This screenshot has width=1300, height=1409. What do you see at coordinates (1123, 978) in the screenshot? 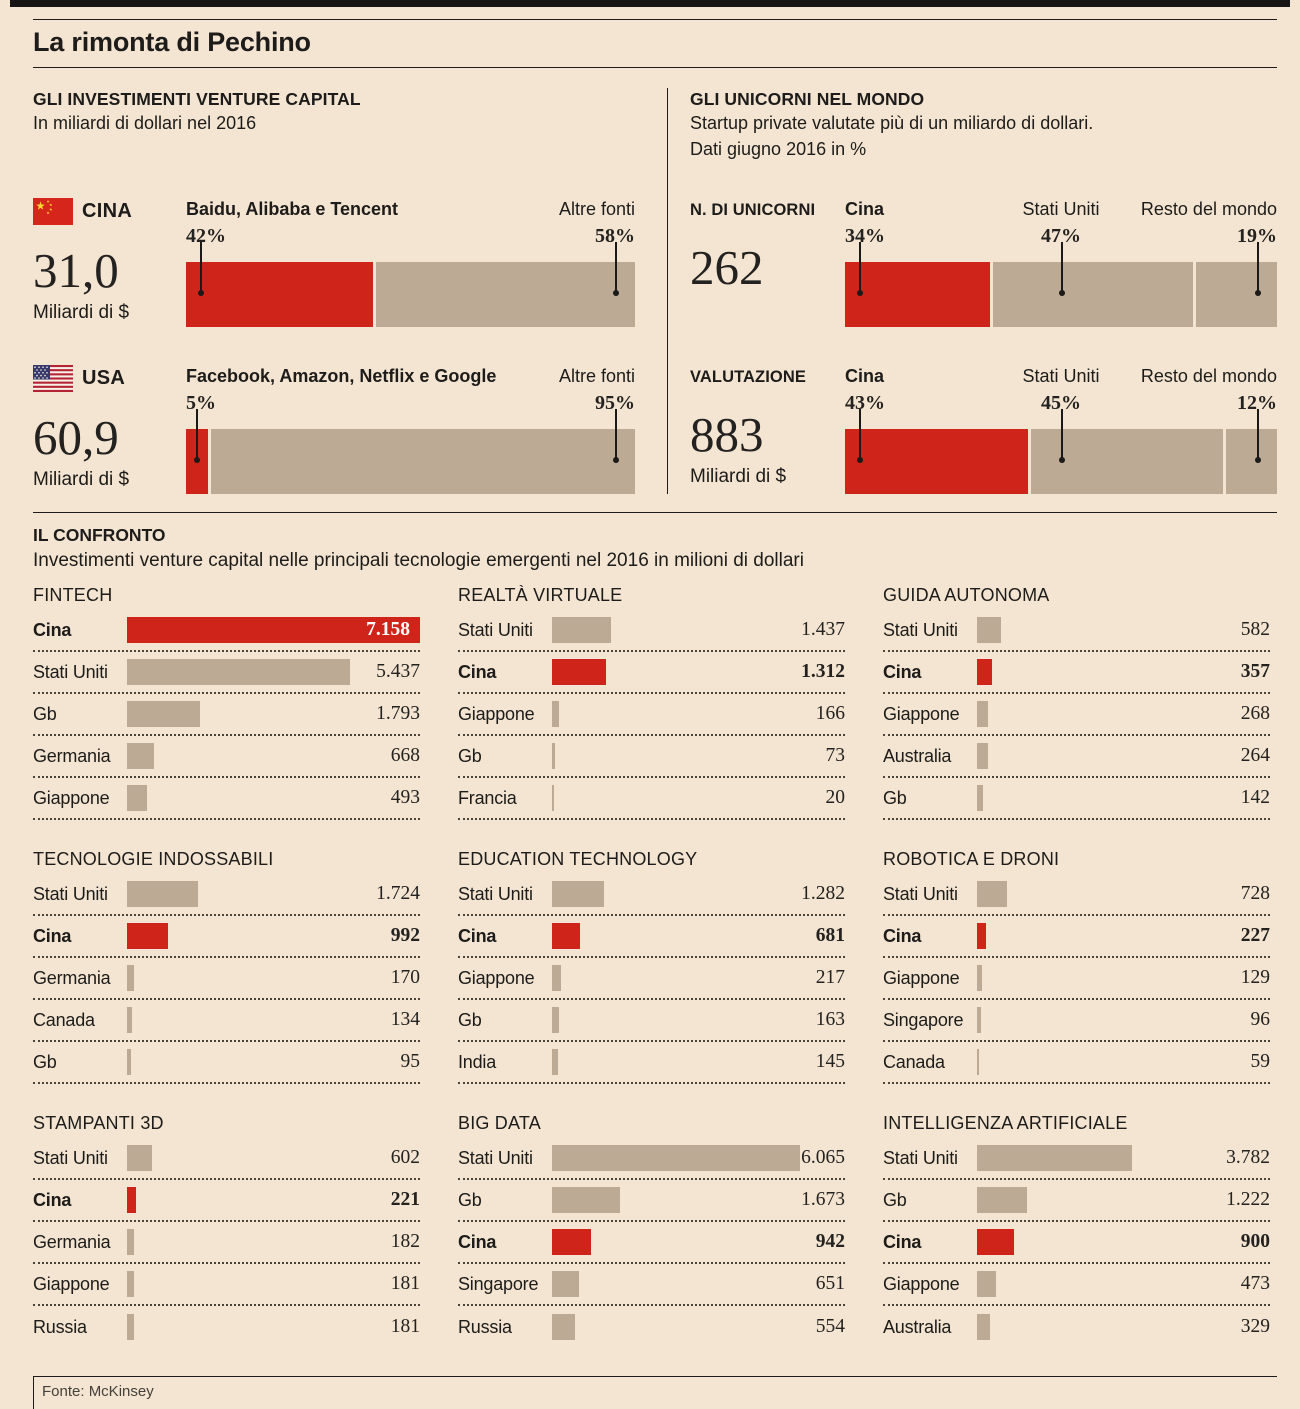
I see `bar-area: 129` at bounding box center [1123, 978].